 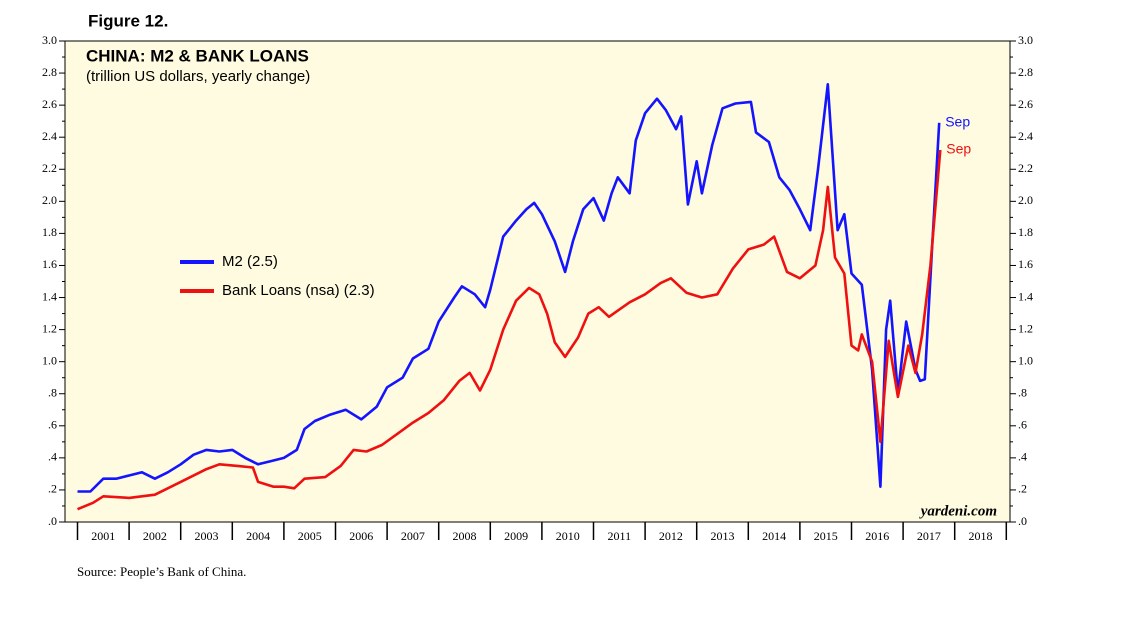 What do you see at coordinates (516, 536) in the screenshot?
I see `x-tick-label: 2009` at bounding box center [516, 536].